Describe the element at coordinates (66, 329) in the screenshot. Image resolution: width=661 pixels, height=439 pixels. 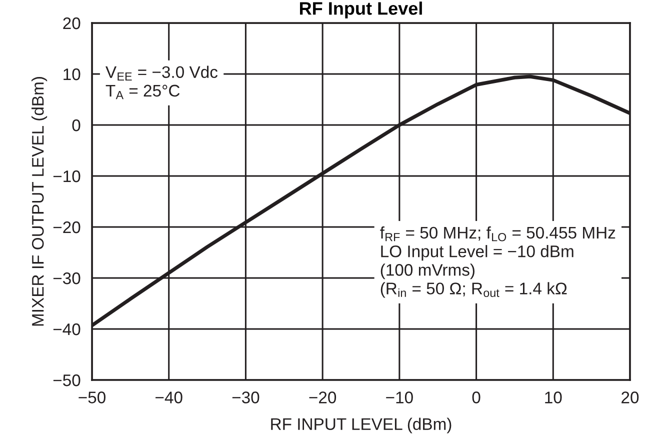
I see `y-tick-label: −40` at that location.